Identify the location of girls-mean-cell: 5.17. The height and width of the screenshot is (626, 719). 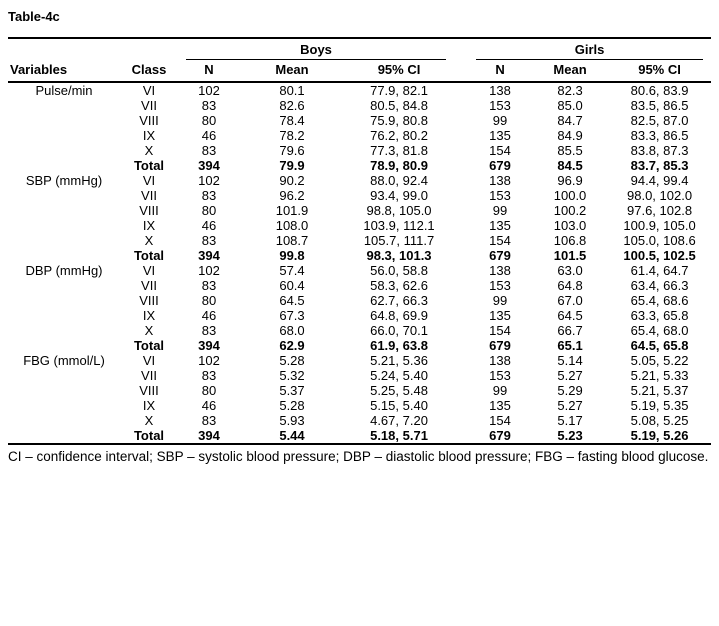
(570, 420).